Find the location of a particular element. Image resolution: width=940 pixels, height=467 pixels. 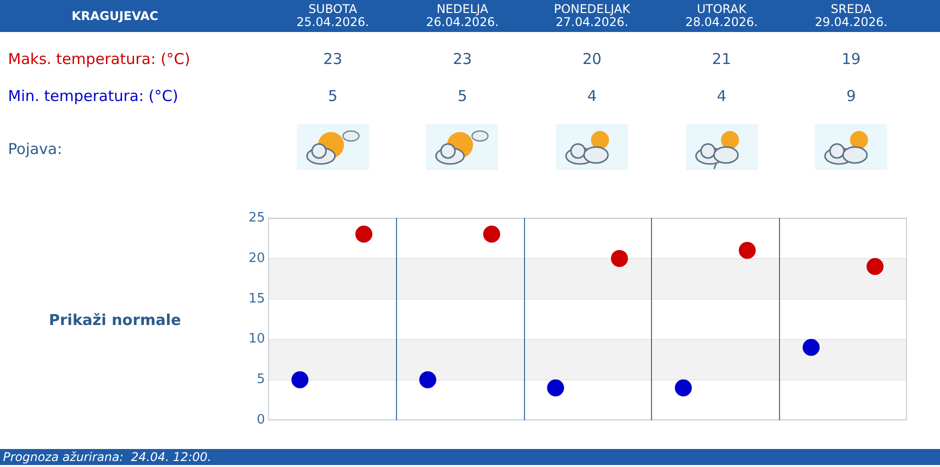

y-tick-label: 0 is located at coordinates (260, 420).